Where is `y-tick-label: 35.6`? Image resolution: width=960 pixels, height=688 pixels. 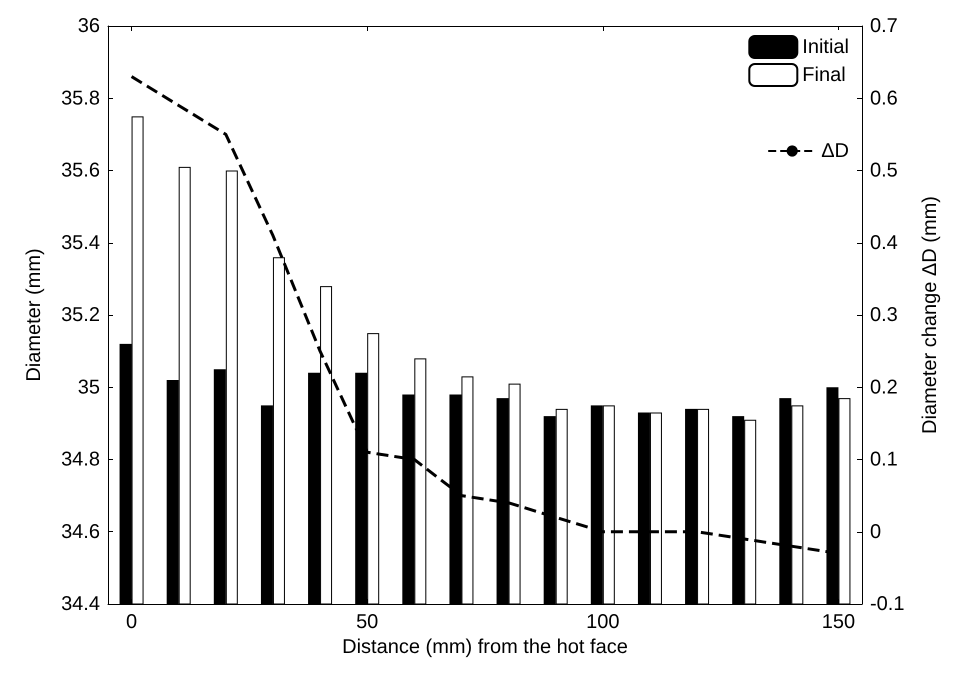
y-tick-label: 35.6 is located at coordinates (80, 171).